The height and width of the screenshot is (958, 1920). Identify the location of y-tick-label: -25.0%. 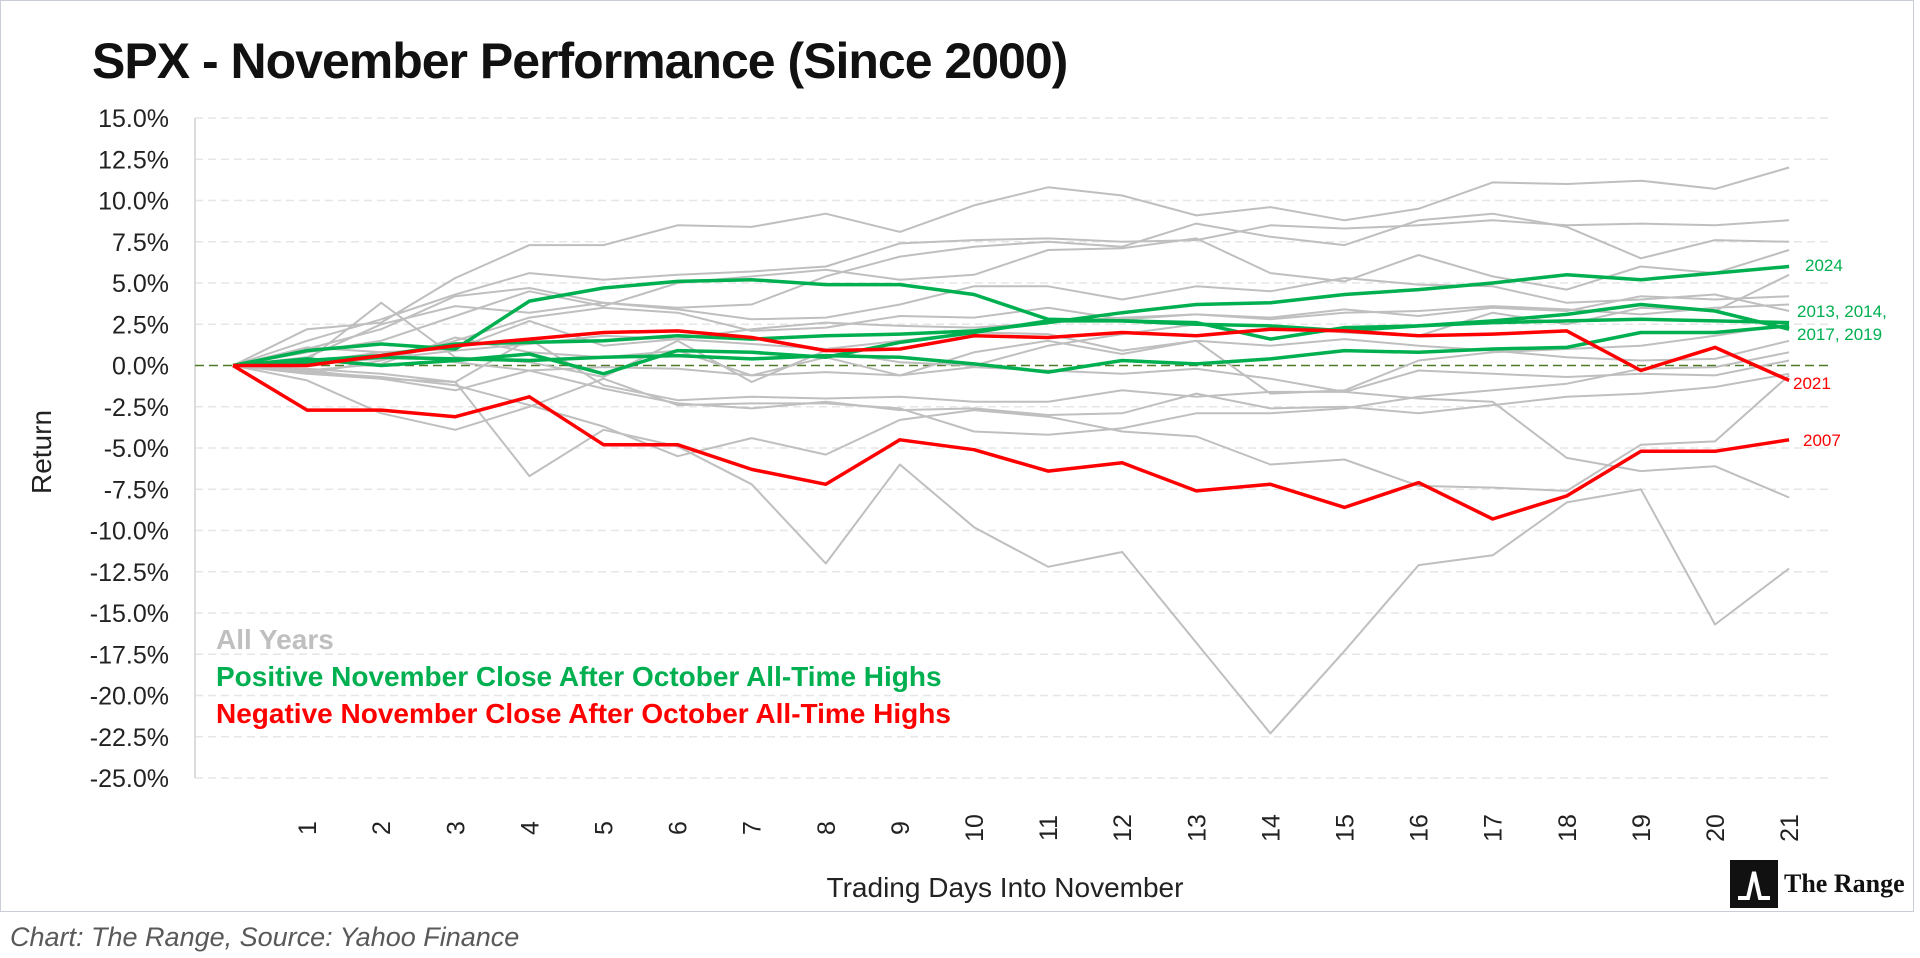
(129, 779).